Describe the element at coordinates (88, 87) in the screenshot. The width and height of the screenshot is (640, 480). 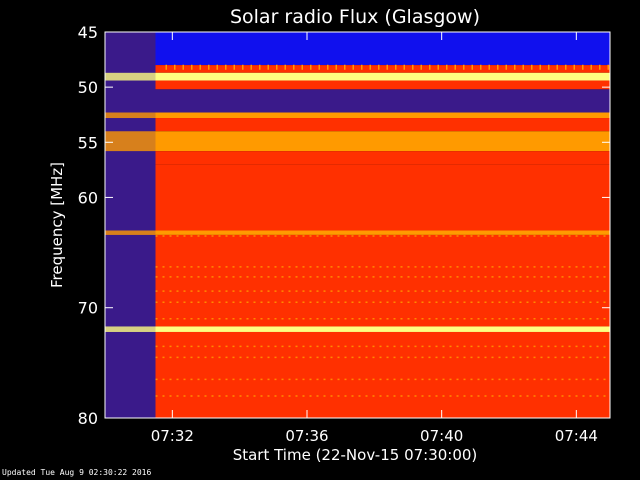
I see `y-tick-label: 50` at that location.